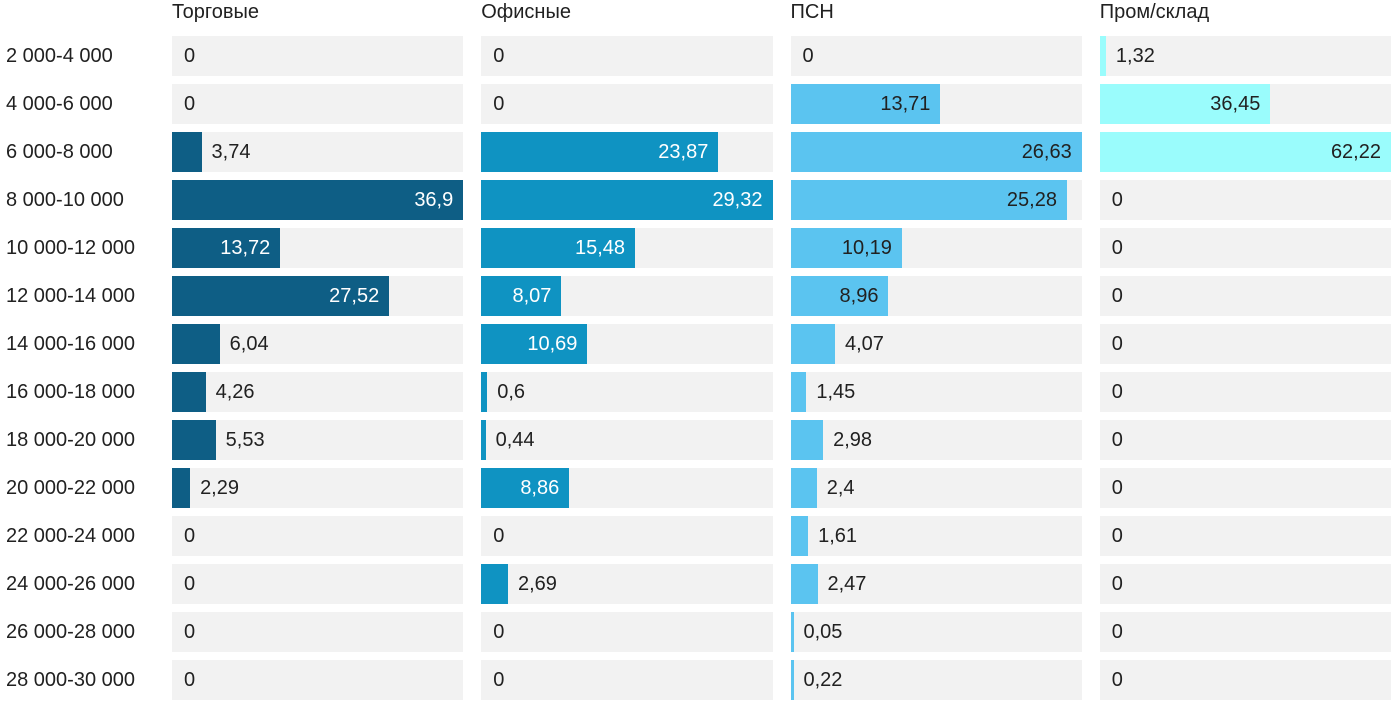  Describe the element at coordinates (318, 440) in the screenshot. I see `bar-track: 5,53` at that location.